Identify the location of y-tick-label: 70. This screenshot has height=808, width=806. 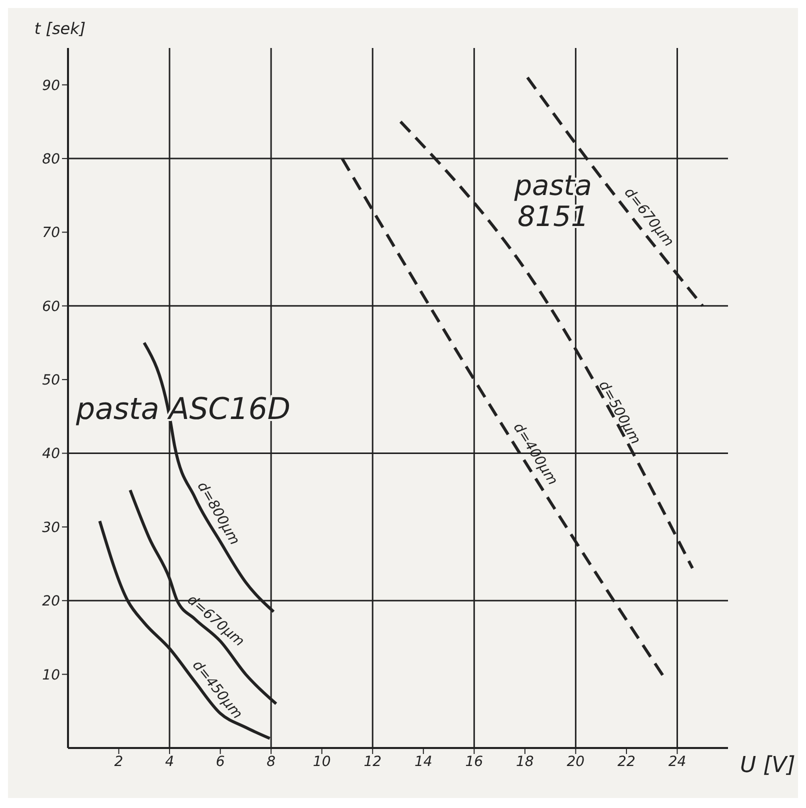
(51, 233).